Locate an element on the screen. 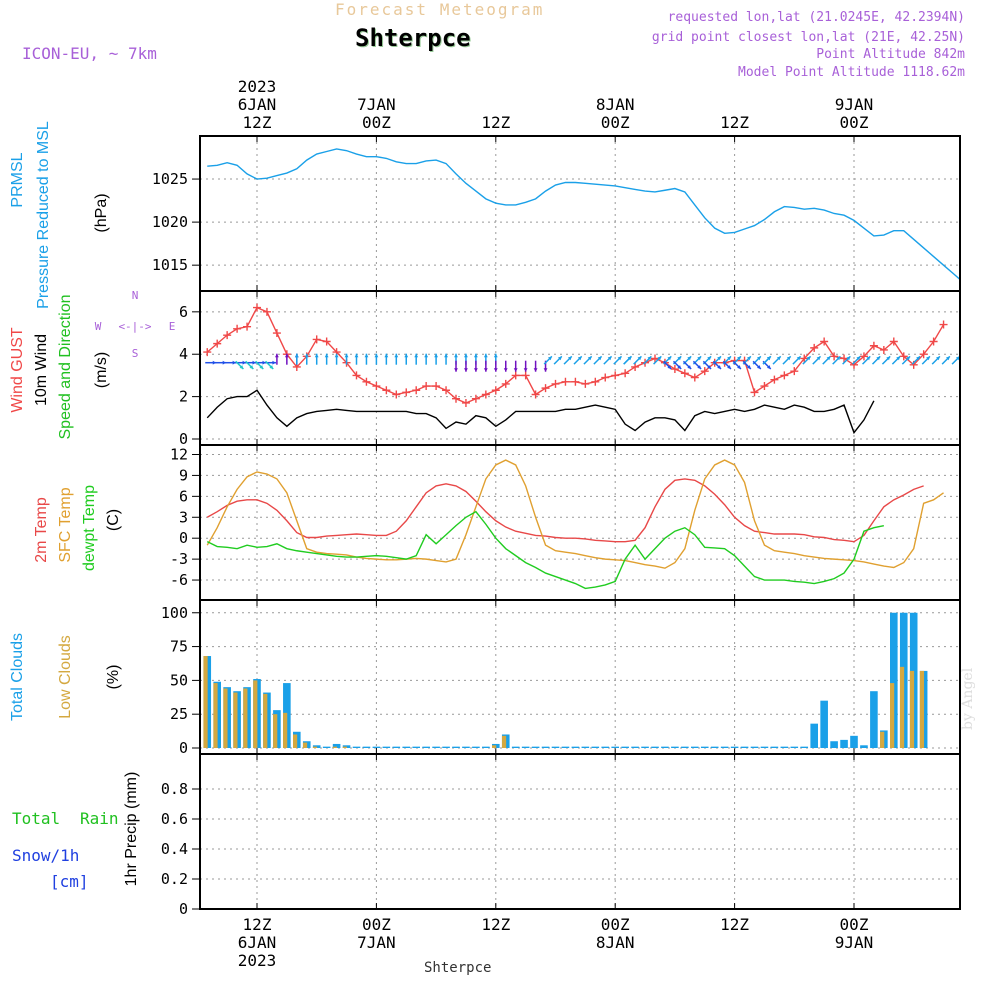  top-year-label: 2023 is located at coordinates (257, 86).